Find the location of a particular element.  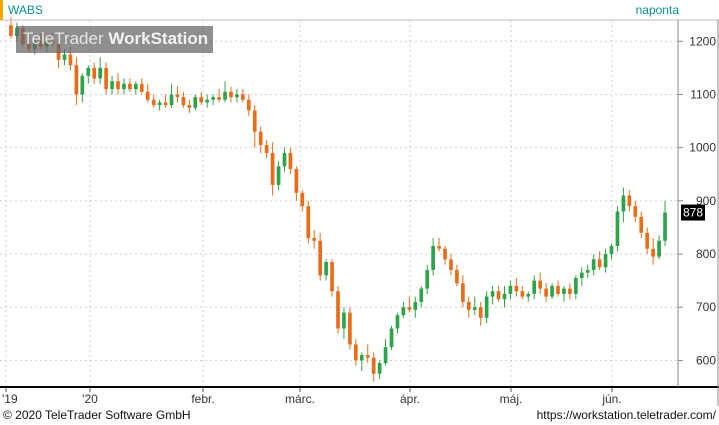

y-tick-label: 1100 is located at coordinates (703, 94).